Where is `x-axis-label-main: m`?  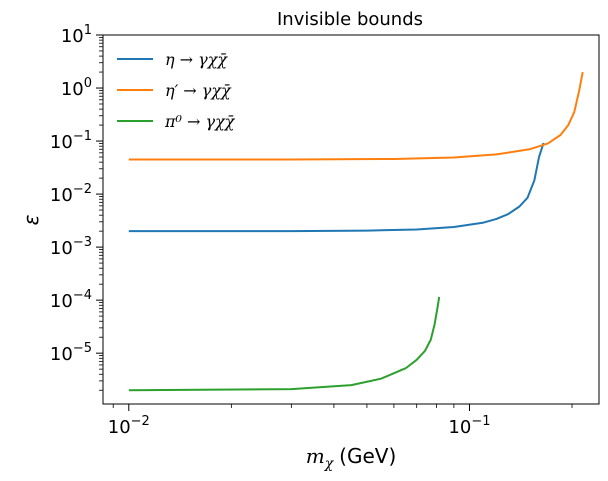 x-axis-label-main: m is located at coordinates (315, 456).